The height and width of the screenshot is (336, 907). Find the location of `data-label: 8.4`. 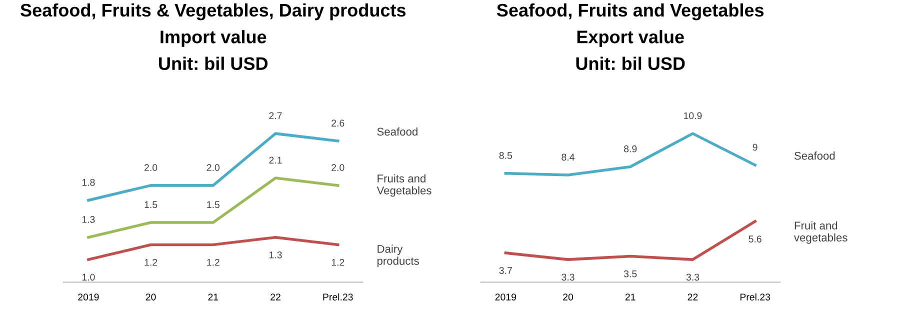

data-label: 8.4 is located at coordinates (568, 157).